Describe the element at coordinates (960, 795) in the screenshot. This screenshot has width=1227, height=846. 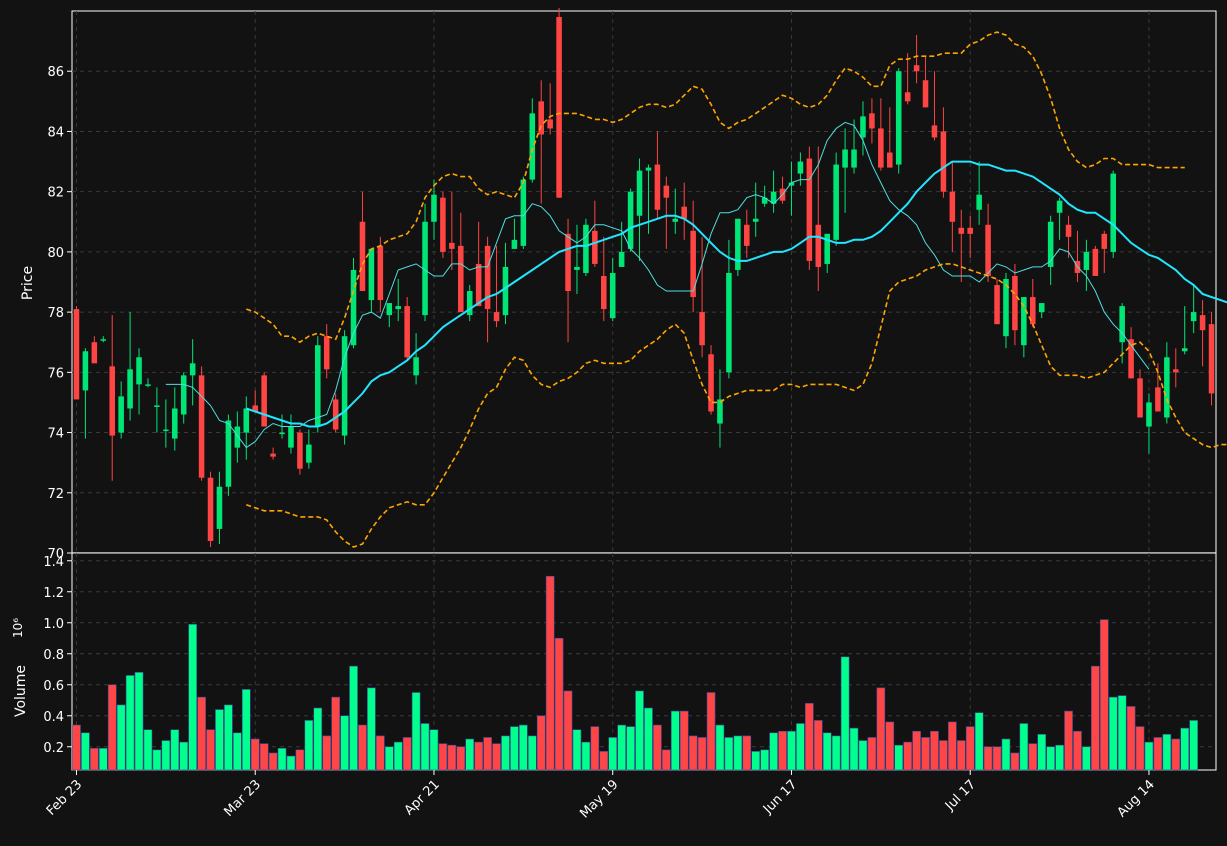
I see `x-tick-label: Jul 17` at that location.